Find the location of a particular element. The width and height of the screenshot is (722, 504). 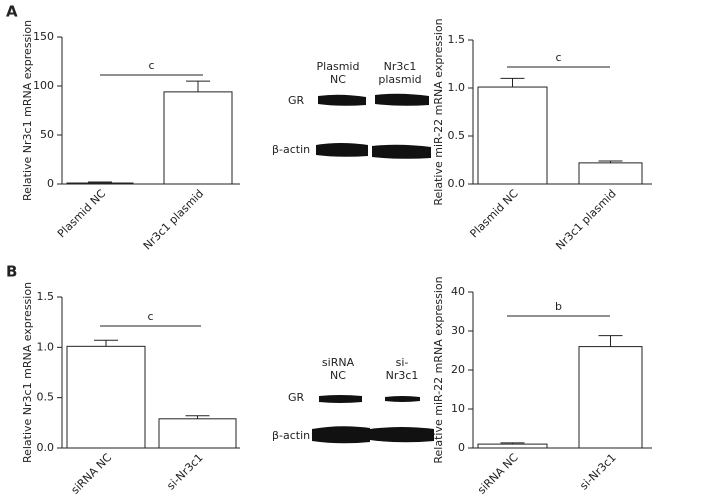

y-tick-label: 30 is located at coordinates (458, 330).